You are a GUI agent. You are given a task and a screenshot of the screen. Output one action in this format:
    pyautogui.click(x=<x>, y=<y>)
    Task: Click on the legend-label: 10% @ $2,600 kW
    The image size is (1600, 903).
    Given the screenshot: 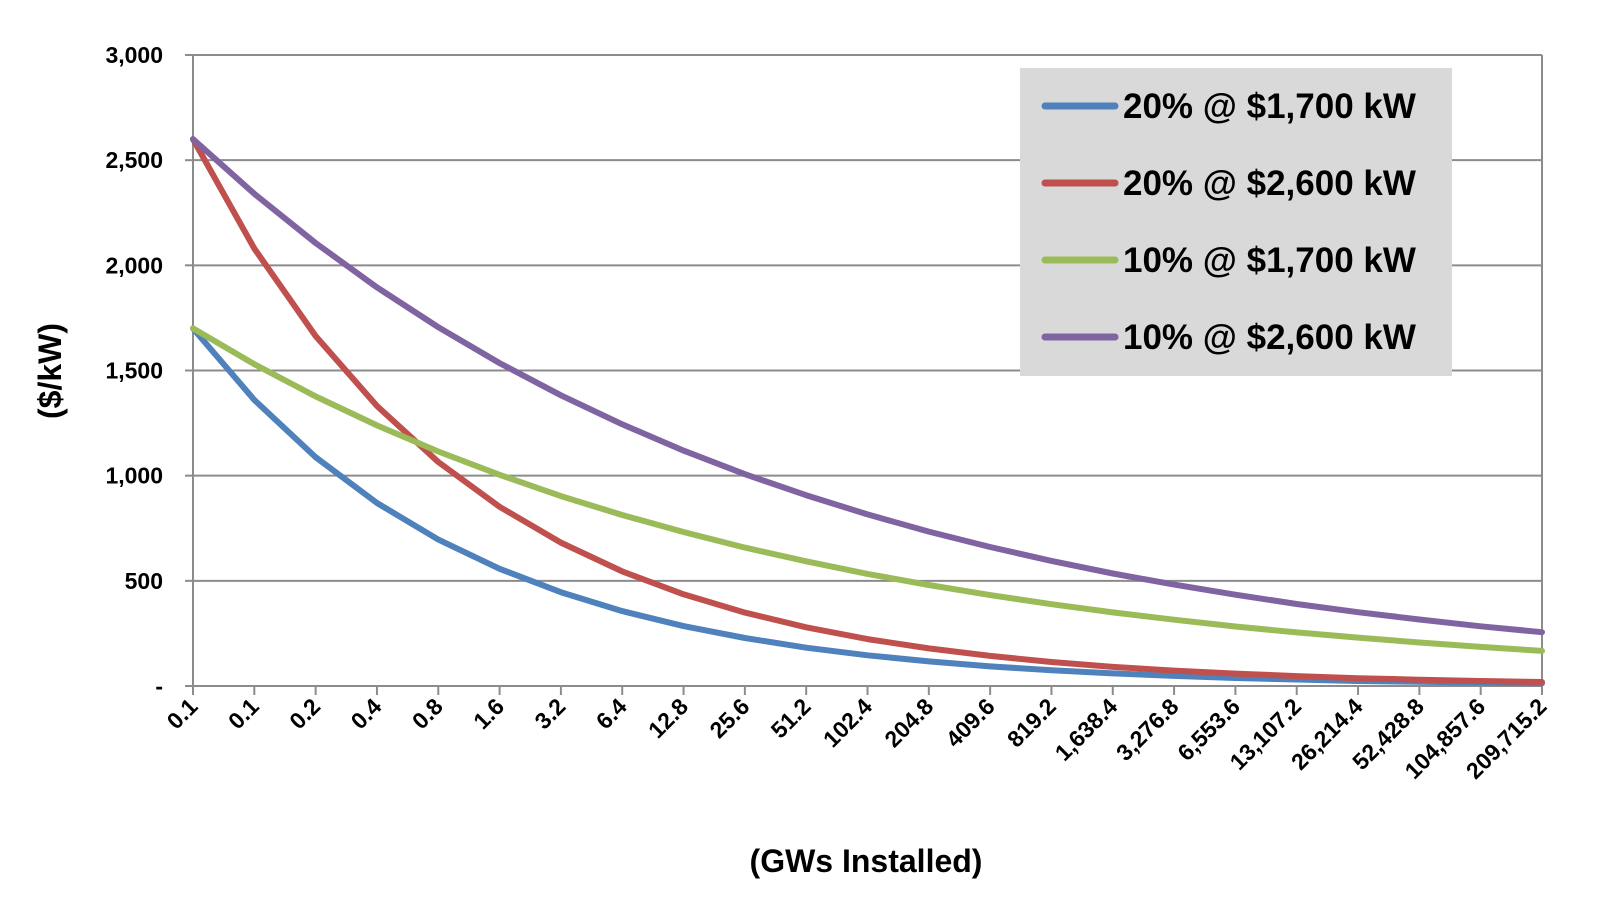 What is the action you would take?
    pyautogui.click(x=1269, y=337)
    